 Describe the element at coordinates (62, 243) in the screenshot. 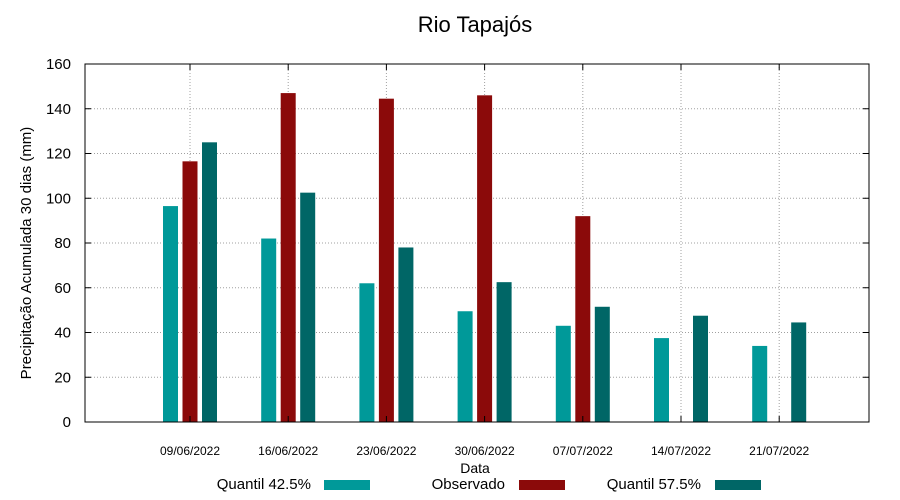

I see `y-tick-label: 80` at that location.